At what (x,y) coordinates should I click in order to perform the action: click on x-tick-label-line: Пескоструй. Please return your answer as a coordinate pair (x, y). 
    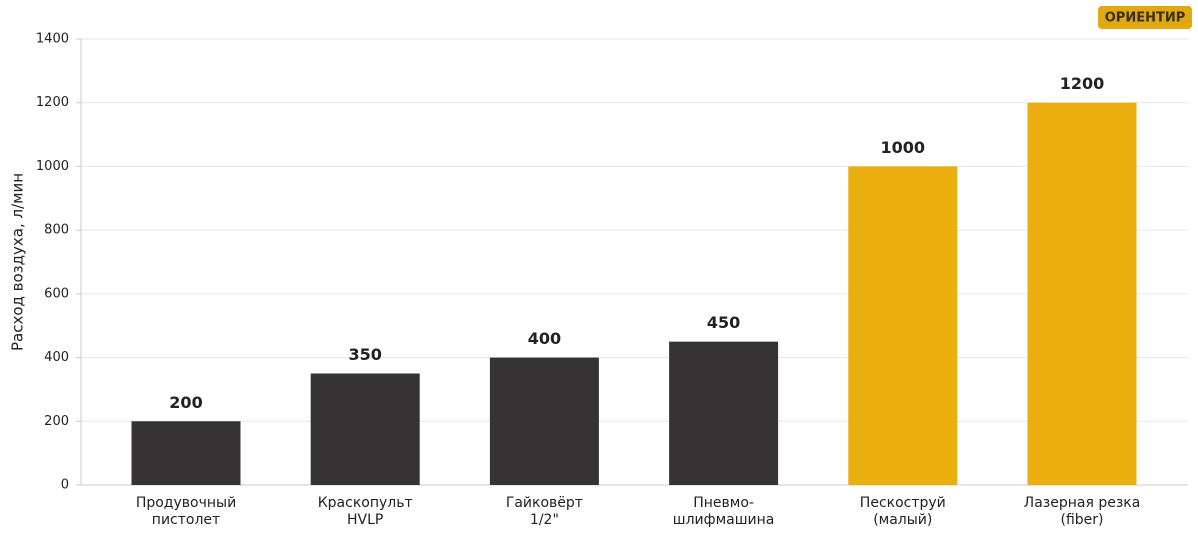
    Looking at the image, I should click on (903, 503).